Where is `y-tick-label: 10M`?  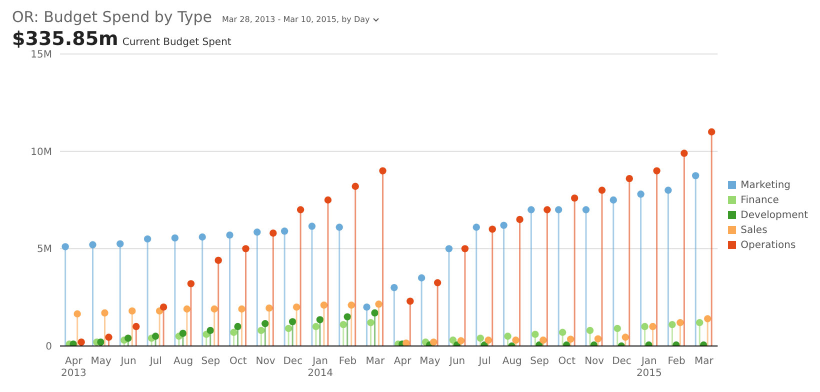 y-tick-label: 10M is located at coordinates (41, 152).